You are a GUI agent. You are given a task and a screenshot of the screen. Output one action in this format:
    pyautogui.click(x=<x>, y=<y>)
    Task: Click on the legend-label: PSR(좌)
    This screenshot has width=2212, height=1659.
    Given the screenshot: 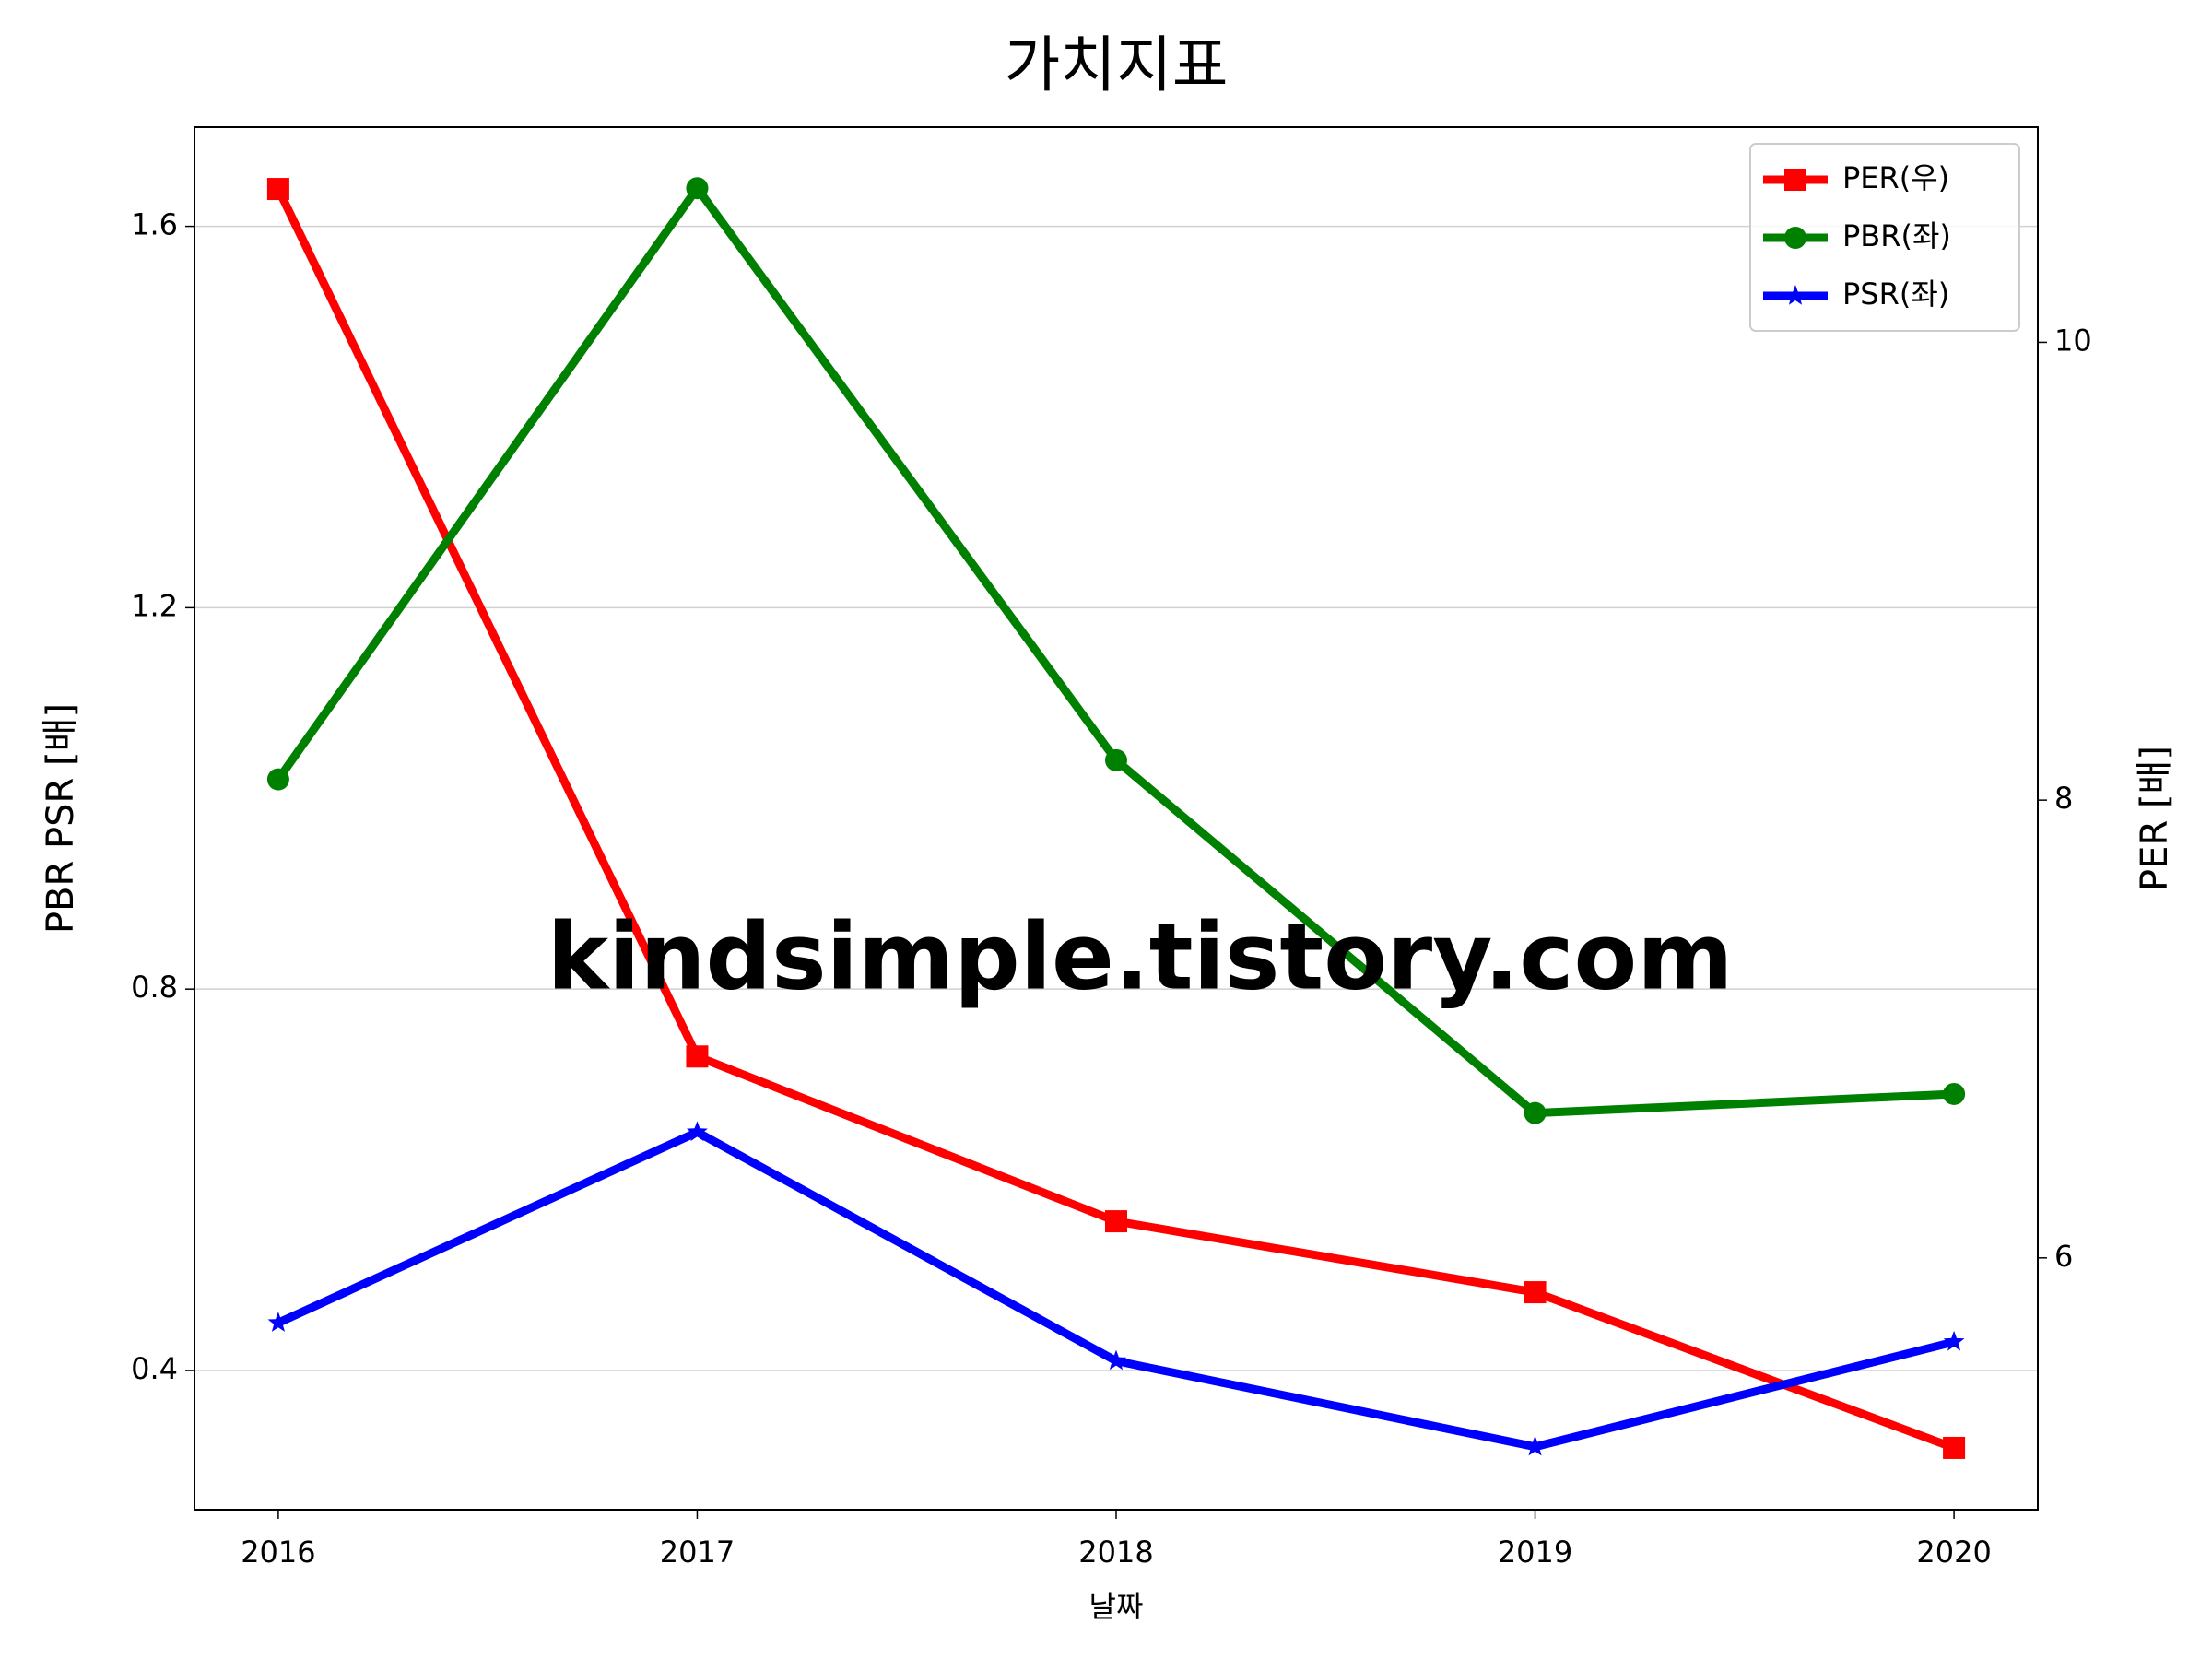 What is the action you would take?
    pyautogui.click(x=1895, y=294)
    